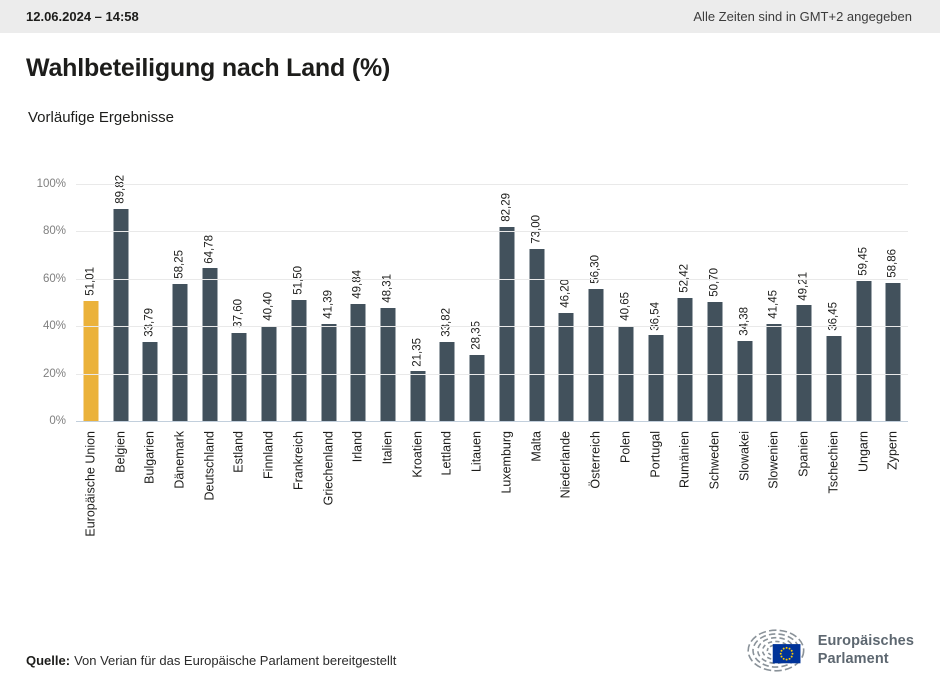  What do you see at coordinates (82, 16) in the screenshot?
I see `report-datetime: 12.06.2024 – 14:58` at bounding box center [82, 16].